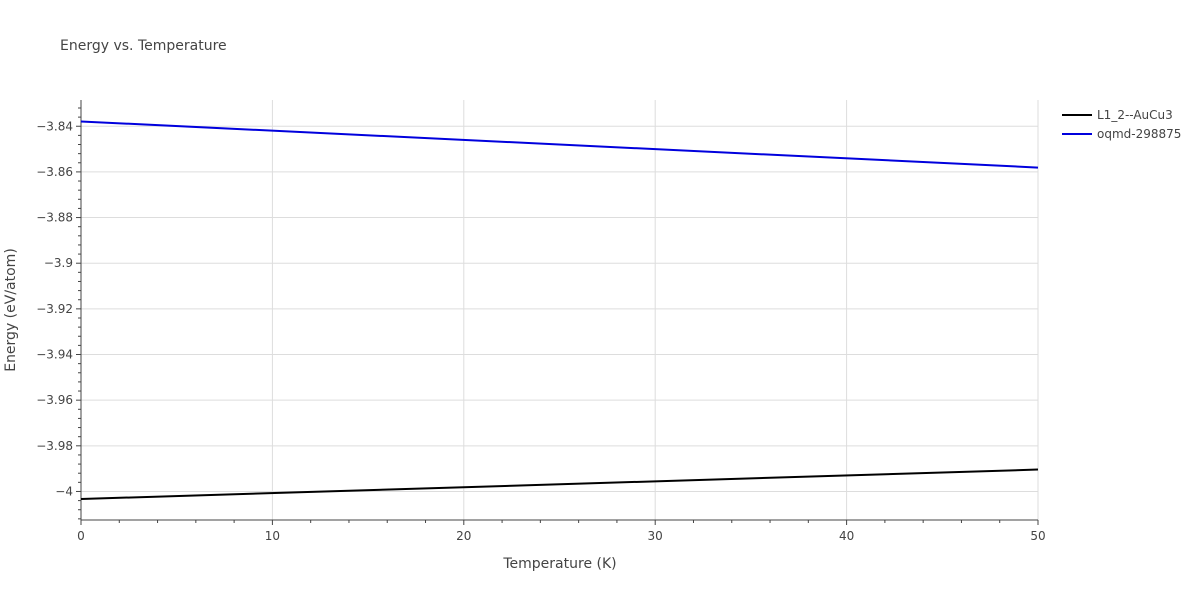 The height and width of the screenshot is (600, 1200). Describe the element at coordinates (1037, 536) in the screenshot. I see `x-tick-label: 50` at that location.